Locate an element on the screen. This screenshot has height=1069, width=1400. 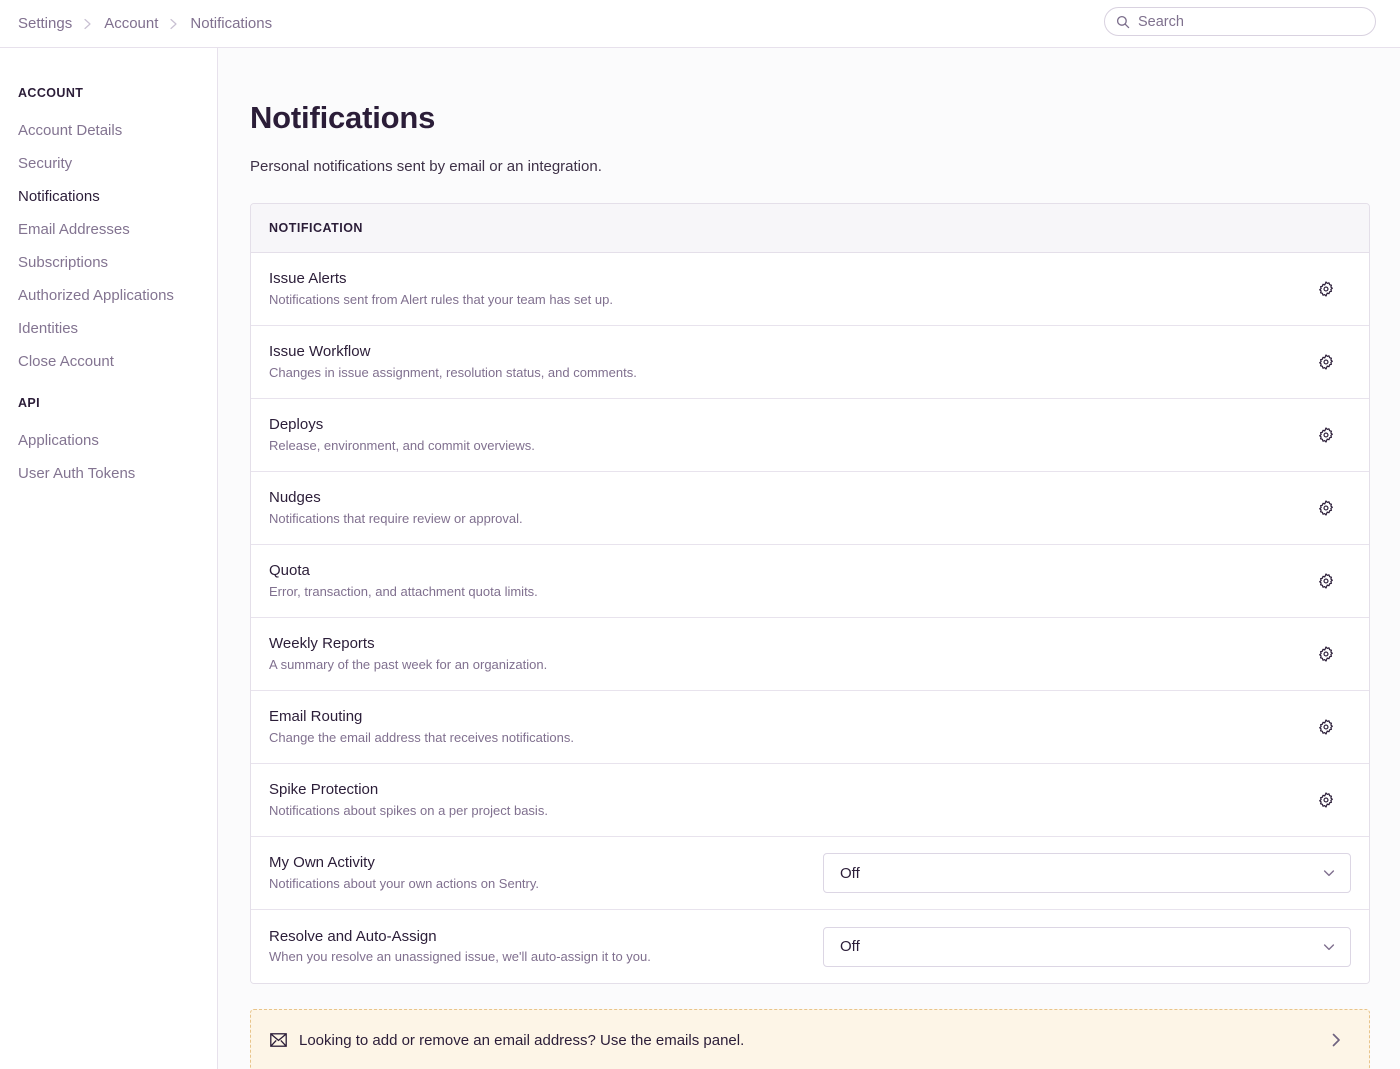
row-title: Resolve and Auto-Assign is located at coordinates (353, 936).